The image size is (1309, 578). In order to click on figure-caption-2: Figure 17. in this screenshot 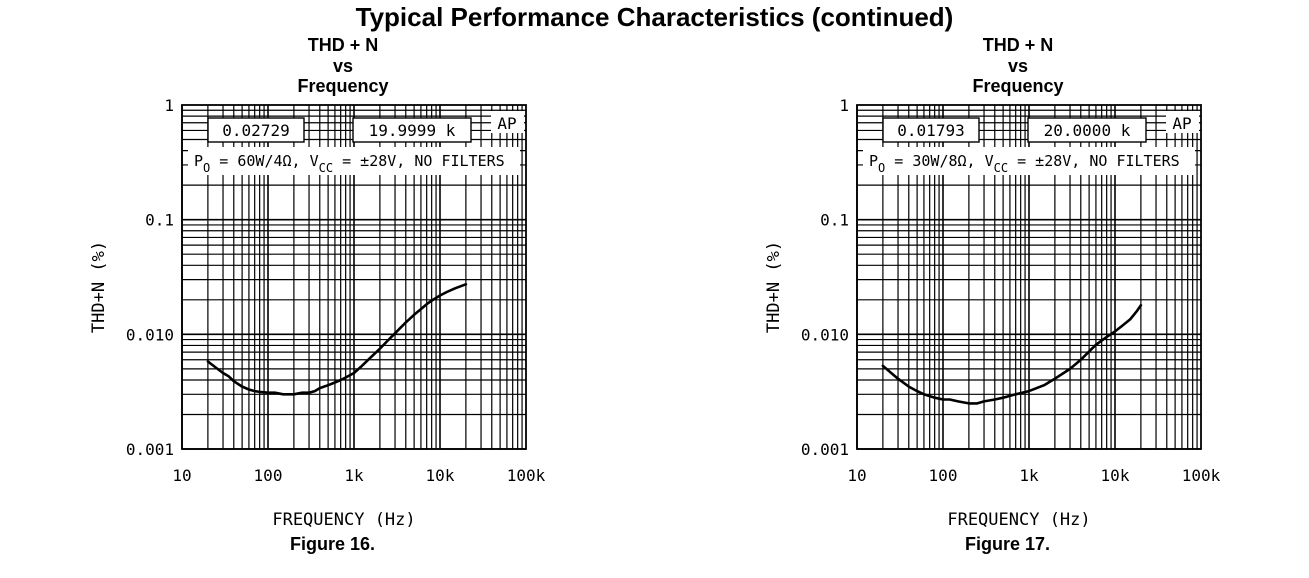, I will do `click(1008, 544)`.